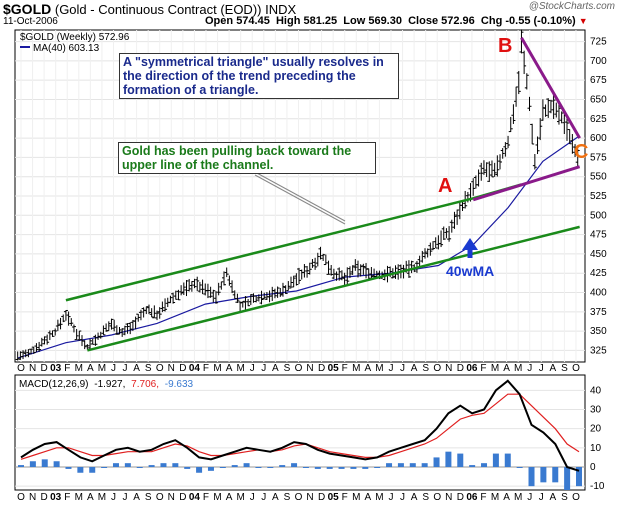 The height and width of the screenshot is (507, 620). What do you see at coordinates (598, 42) in the screenshot?
I see `price-y-tick: 725` at bounding box center [598, 42].